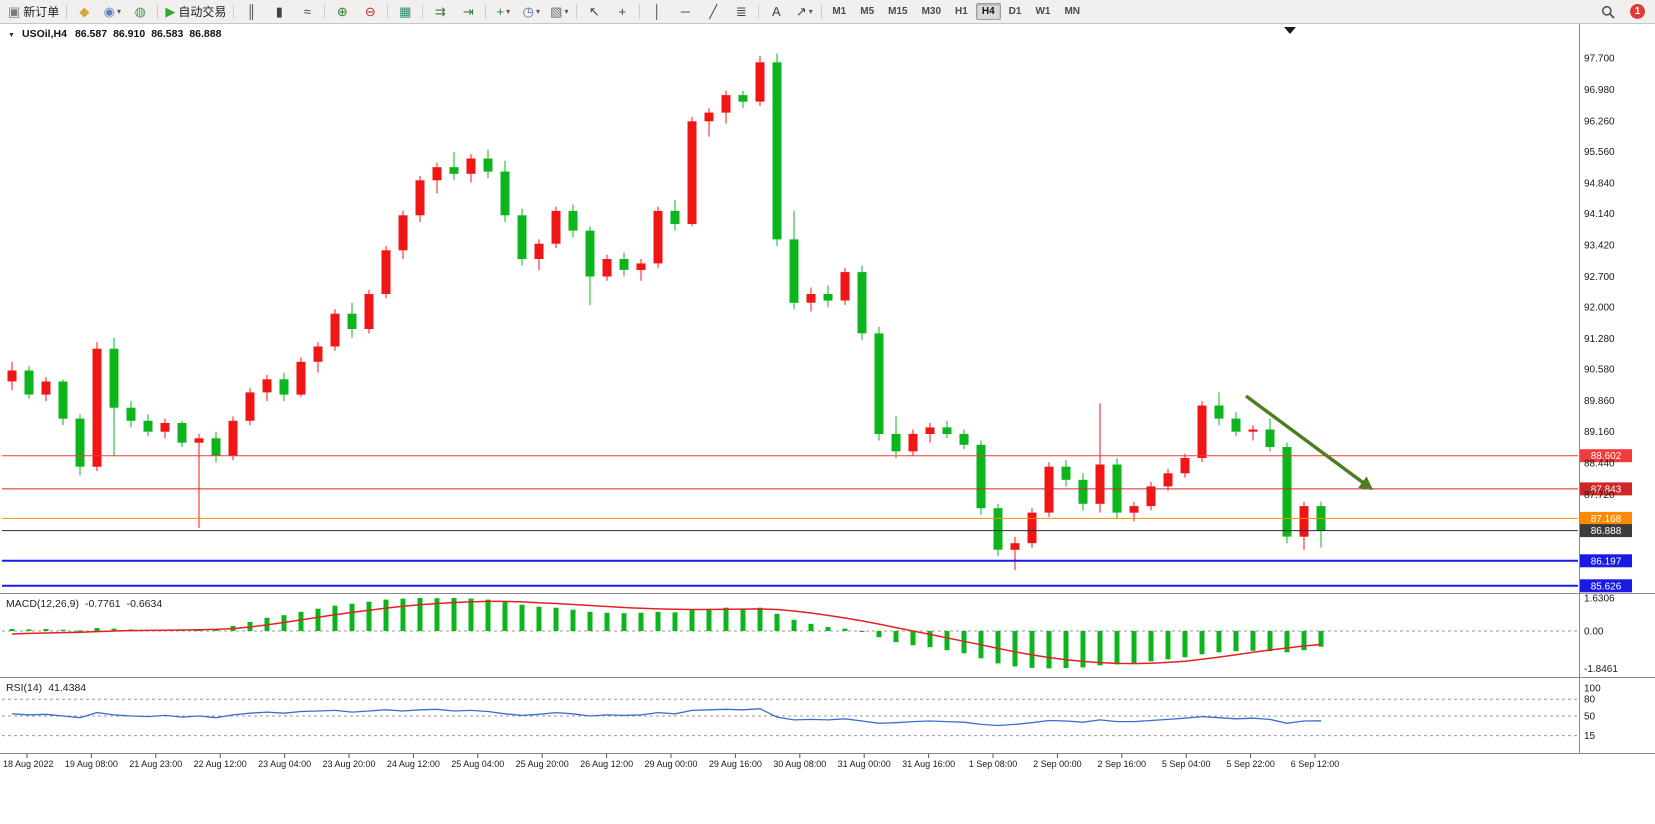 Image resolution: width=1655 pixels, height=824 pixels. I want to click on text-button: A, so click(776, 12).